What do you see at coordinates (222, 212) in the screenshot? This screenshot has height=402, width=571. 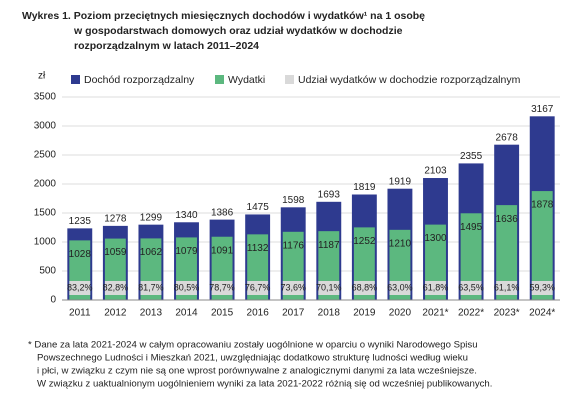 I see `income-label: 1386` at bounding box center [222, 212].